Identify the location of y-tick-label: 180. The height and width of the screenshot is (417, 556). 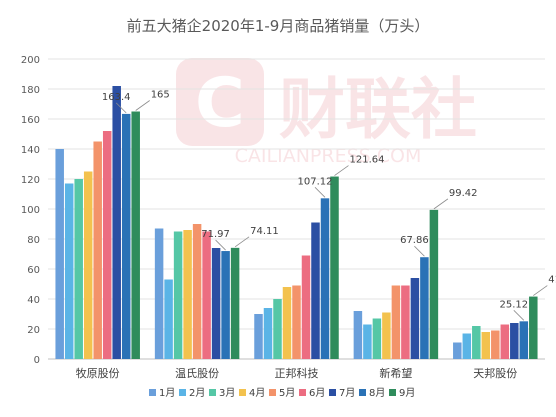
(30, 90).